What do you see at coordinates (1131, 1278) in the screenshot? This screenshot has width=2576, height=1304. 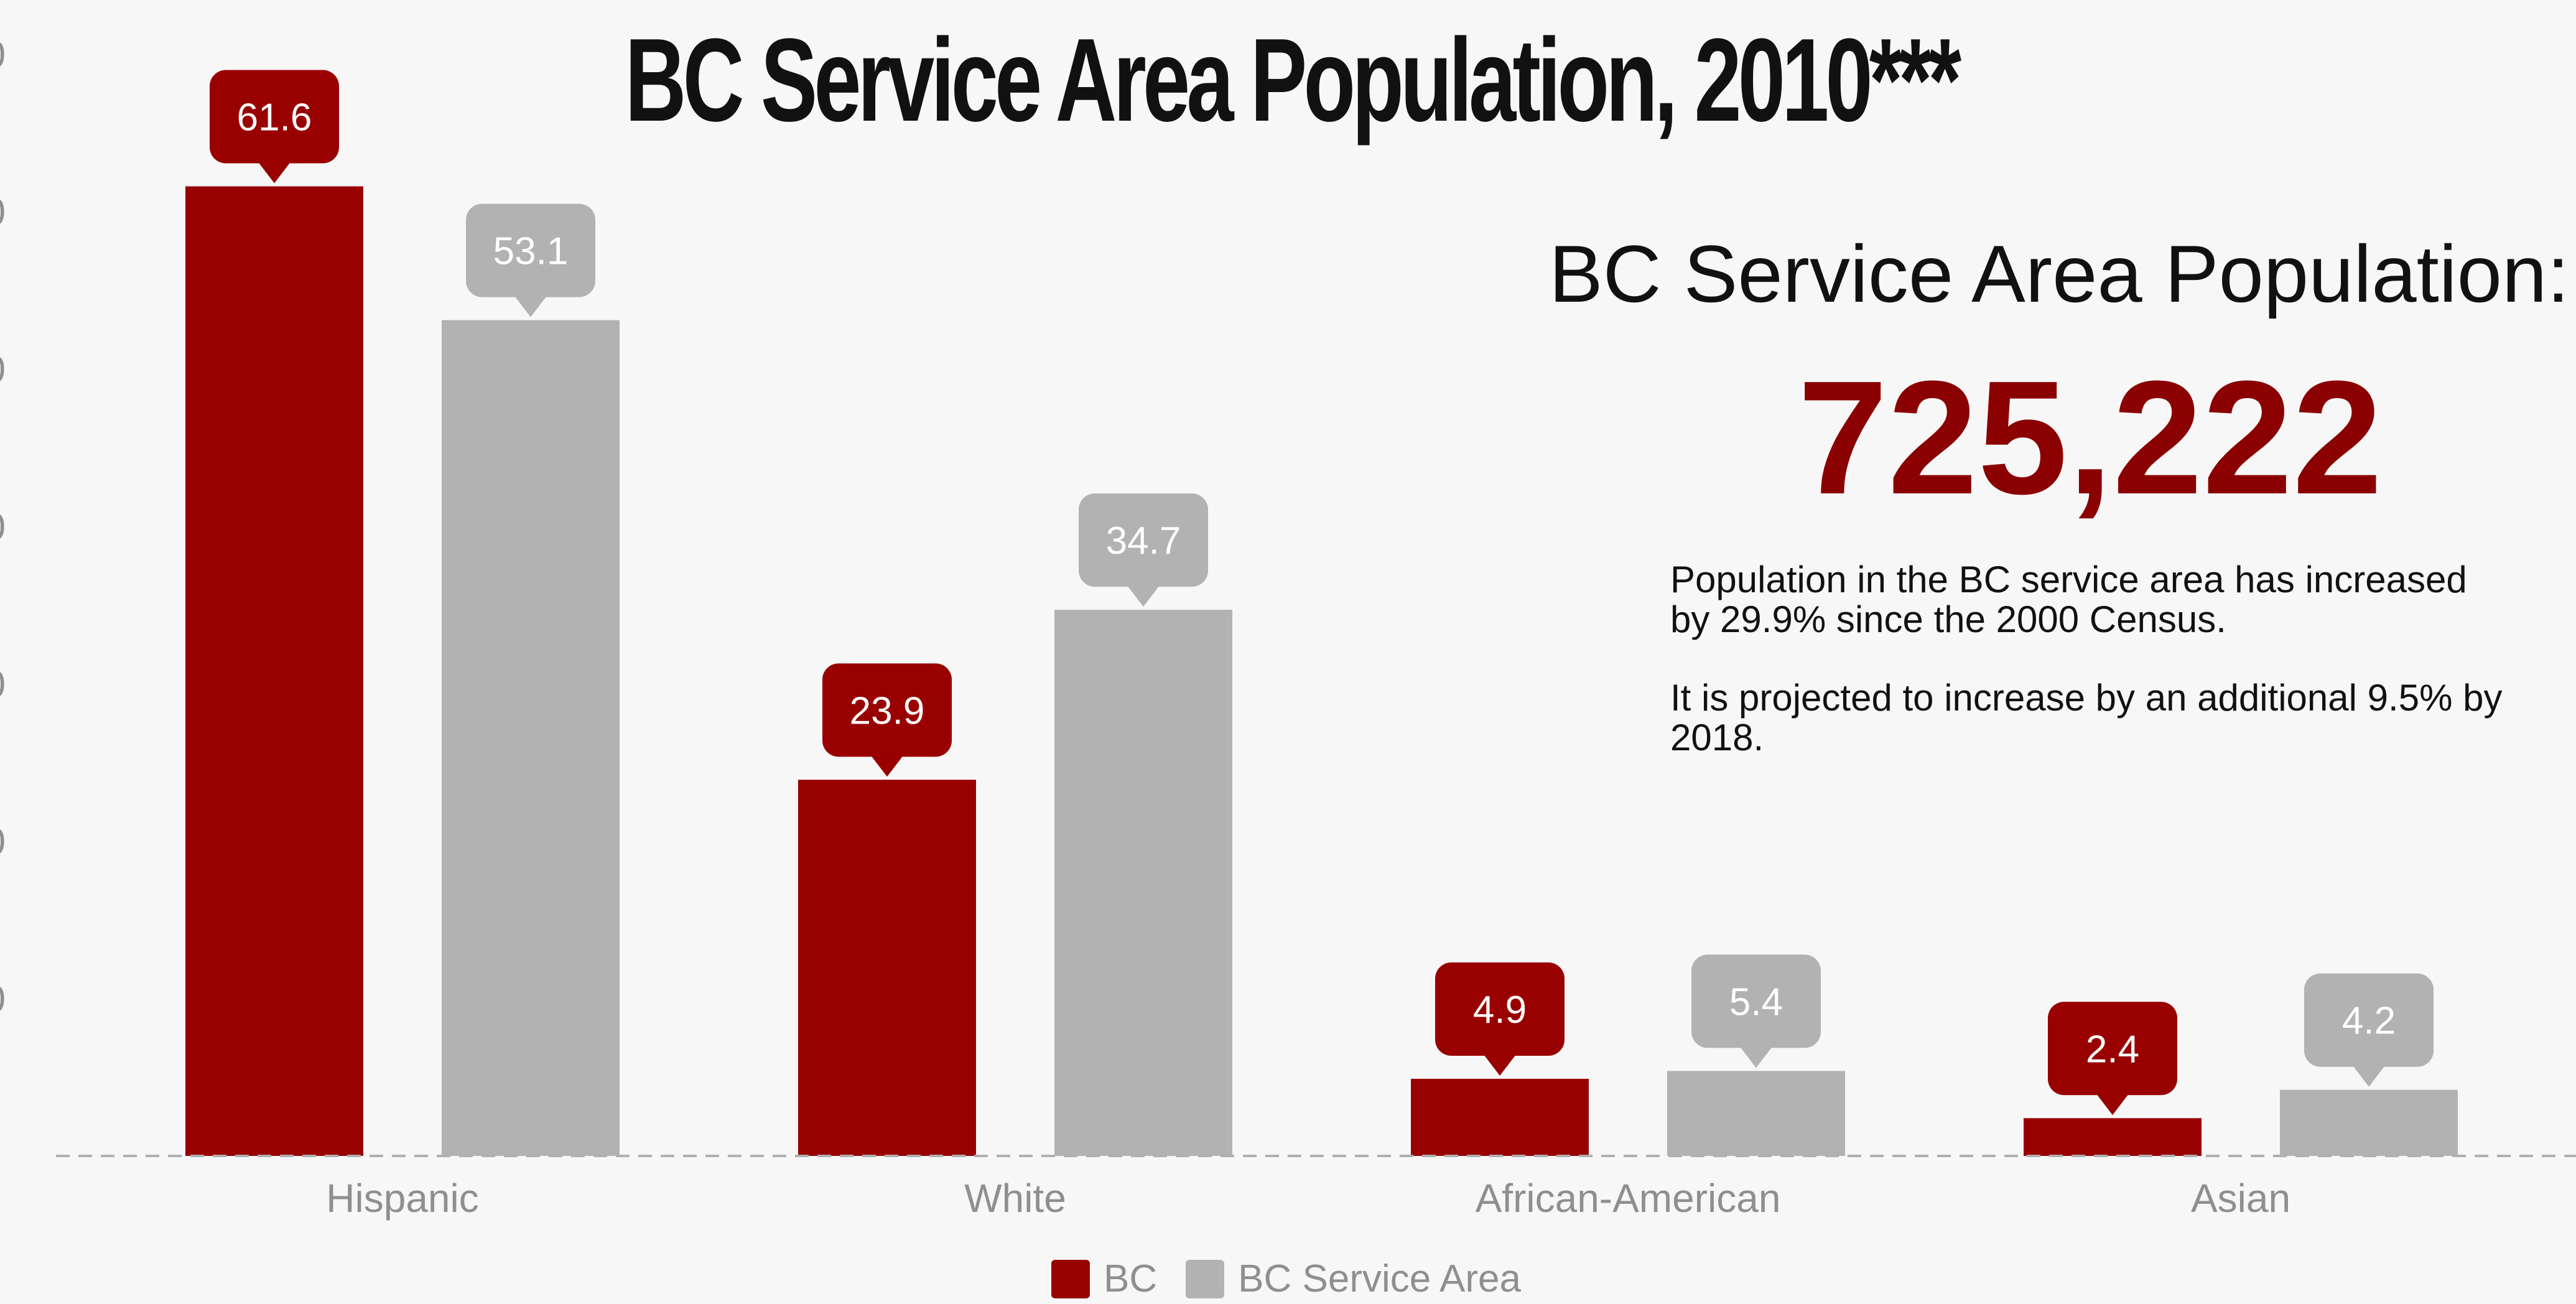 I see `legend-label-bc: BC` at bounding box center [1131, 1278].